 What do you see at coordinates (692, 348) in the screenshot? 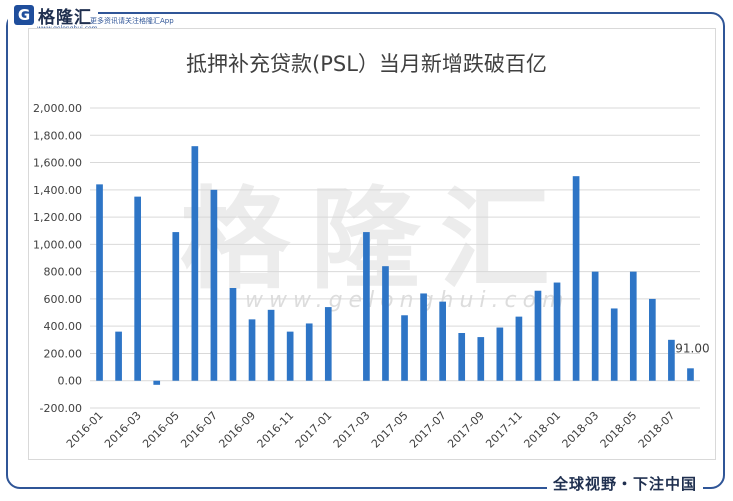
I see `data-label: 91.00` at bounding box center [692, 348].